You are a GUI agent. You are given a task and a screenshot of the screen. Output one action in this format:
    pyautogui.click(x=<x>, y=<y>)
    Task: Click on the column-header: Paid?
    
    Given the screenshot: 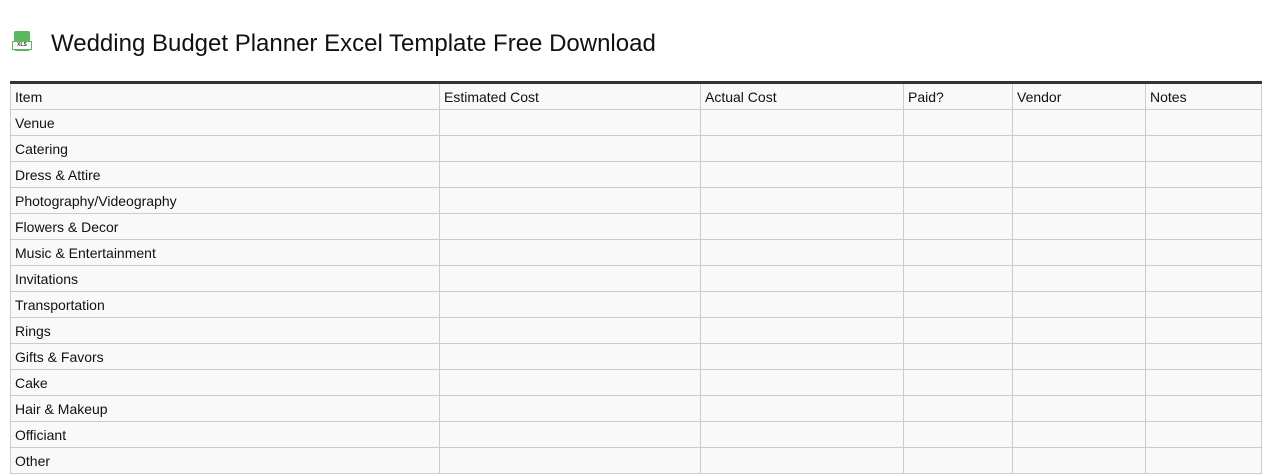 What is the action you would take?
    pyautogui.click(x=958, y=96)
    